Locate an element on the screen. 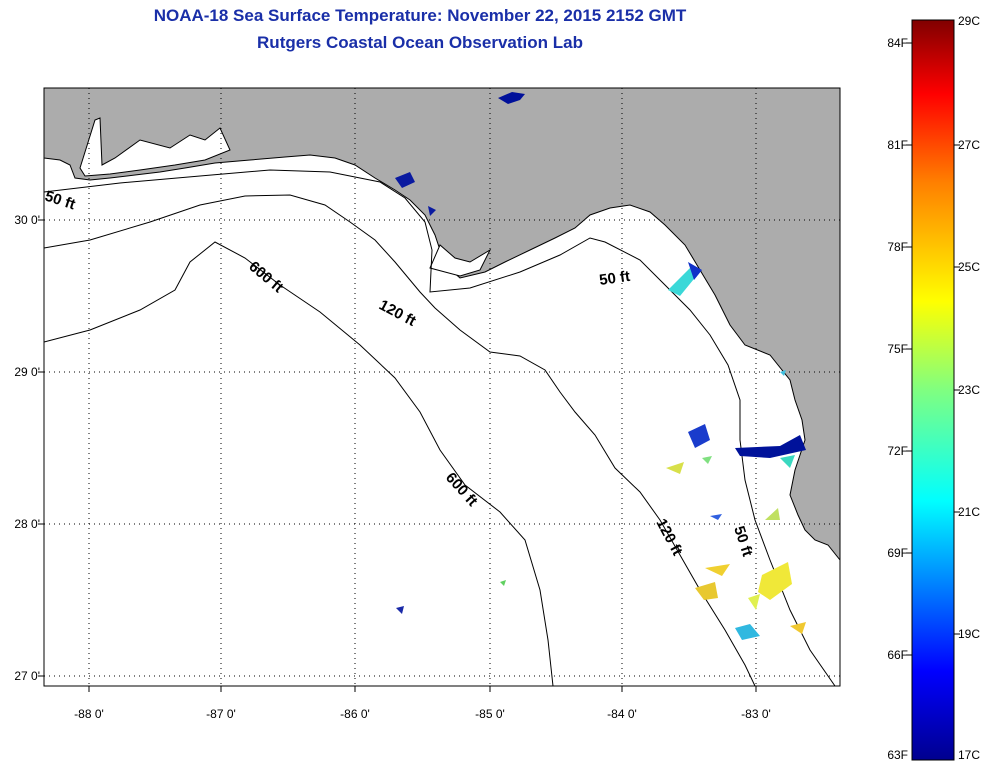 The width and height of the screenshot is (992, 770). lon-tick-label: -86 0' is located at coordinates (355, 714).